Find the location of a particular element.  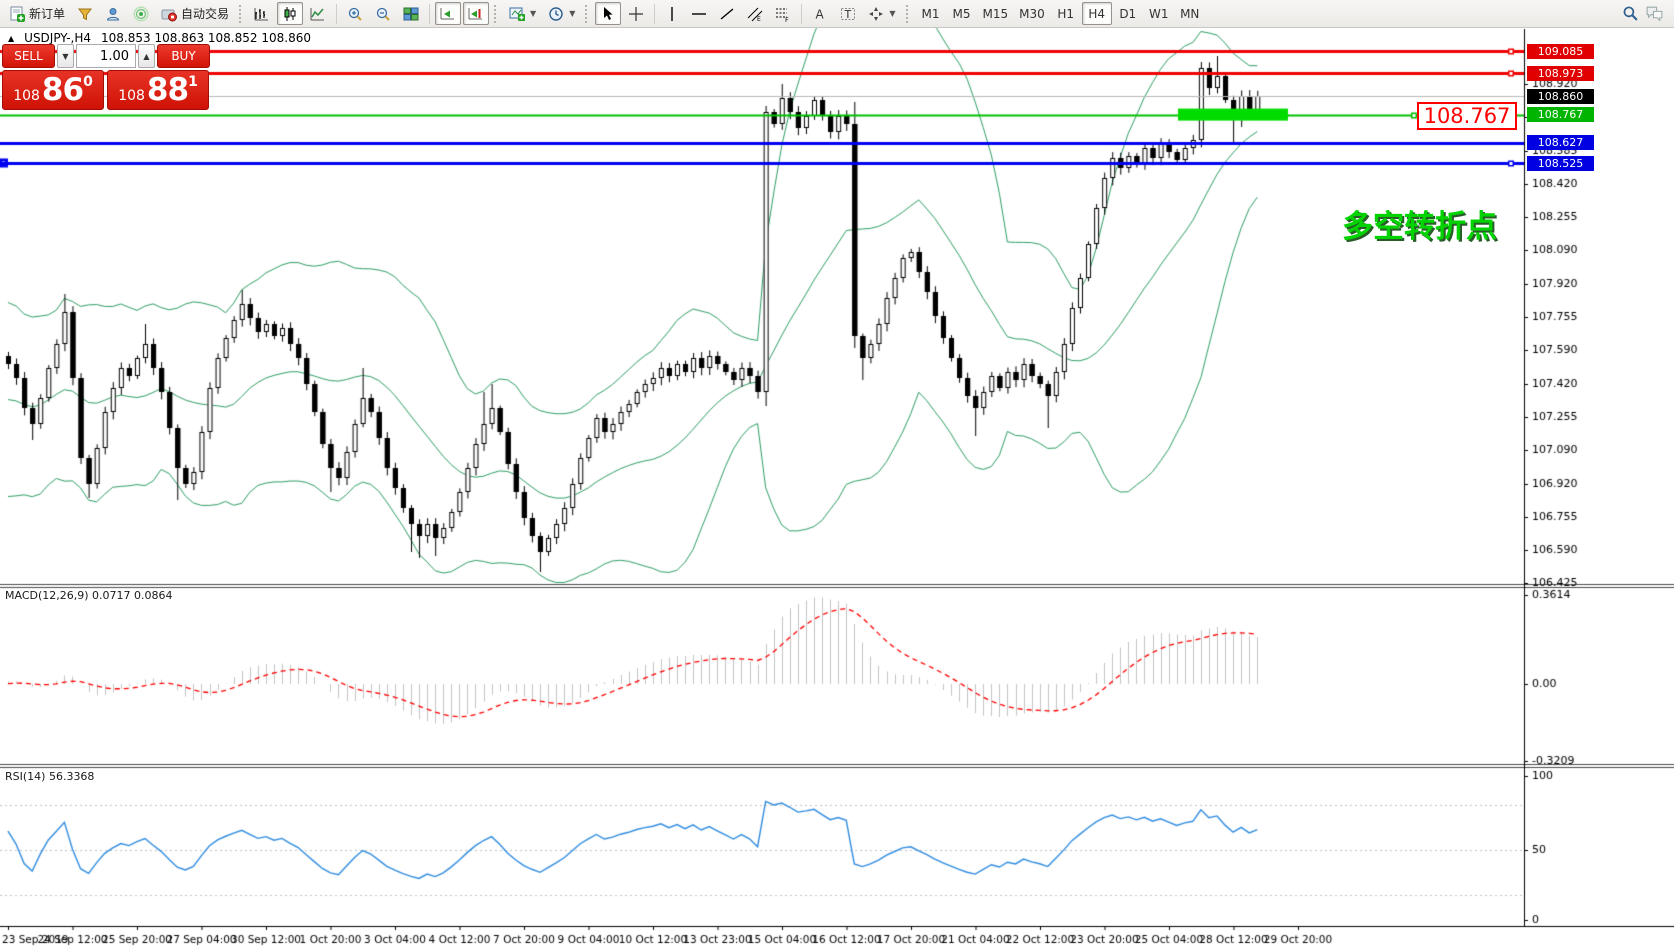

svg-text: A is located at coordinates (820, 14).